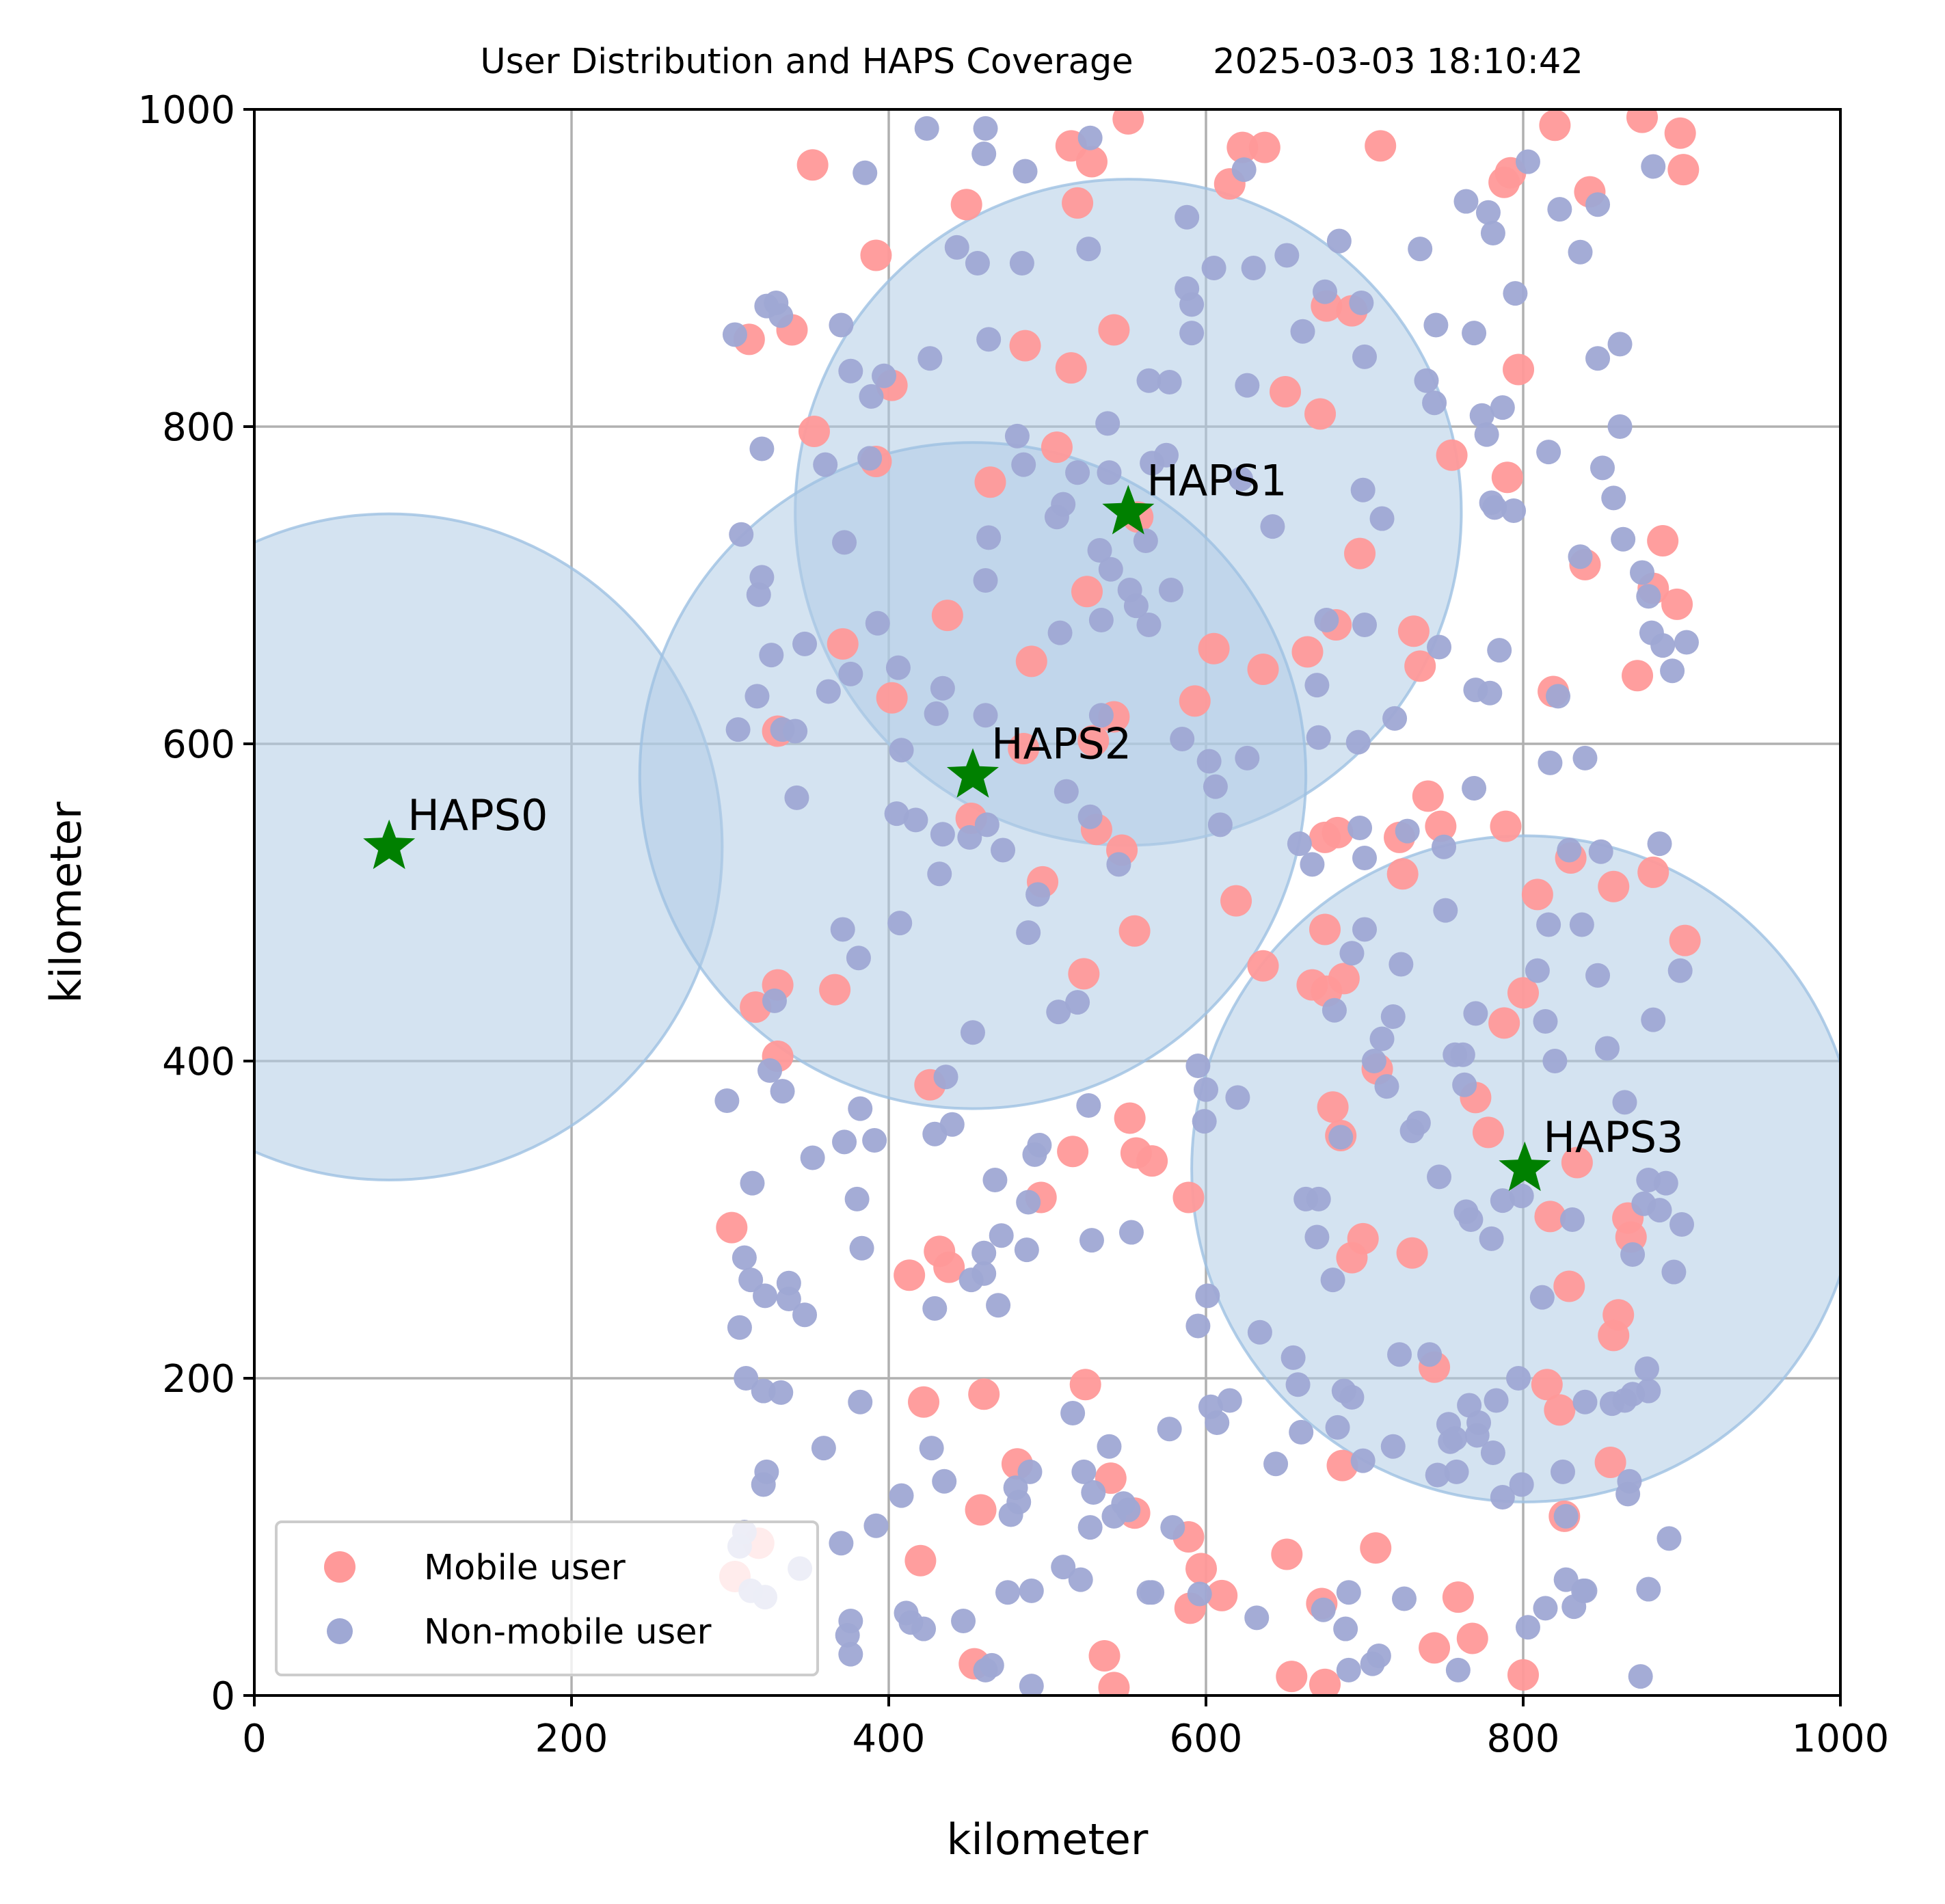 The image size is (1945, 1904). I want to click on haps-marker-haps0, so click(389, 844).